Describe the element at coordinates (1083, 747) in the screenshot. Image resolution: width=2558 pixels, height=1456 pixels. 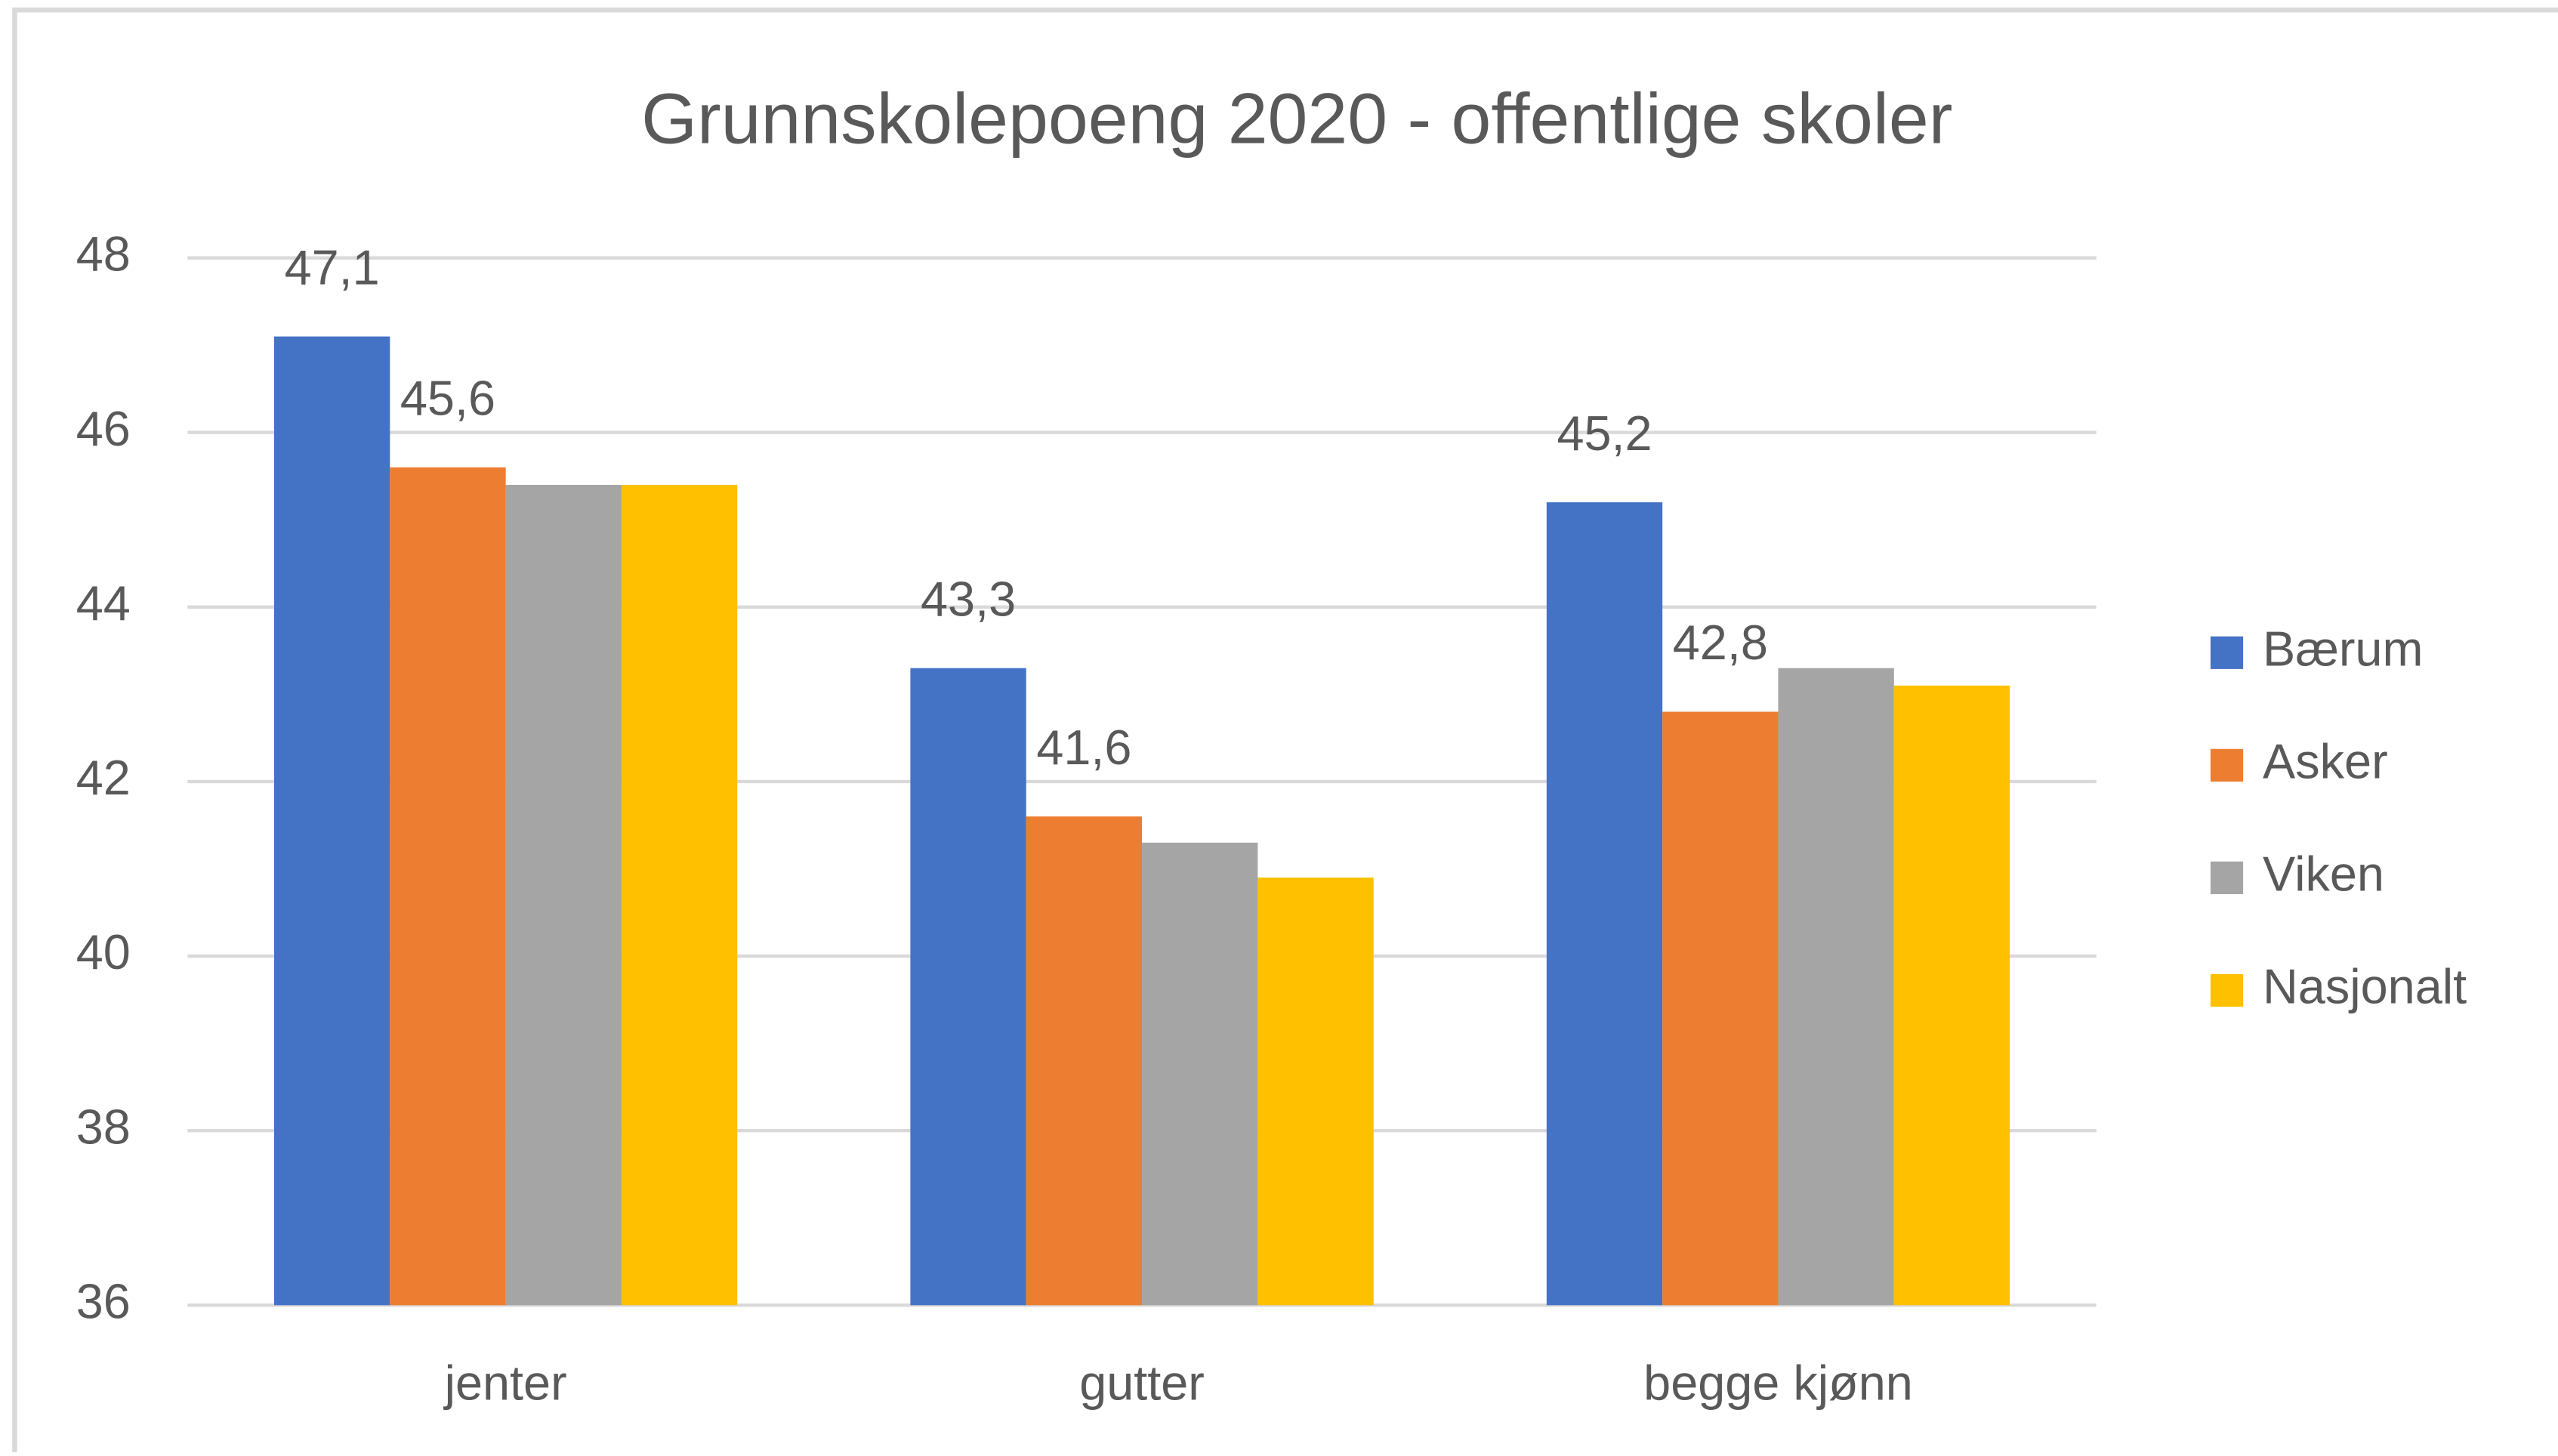
I see `data-label: 41,6` at that location.